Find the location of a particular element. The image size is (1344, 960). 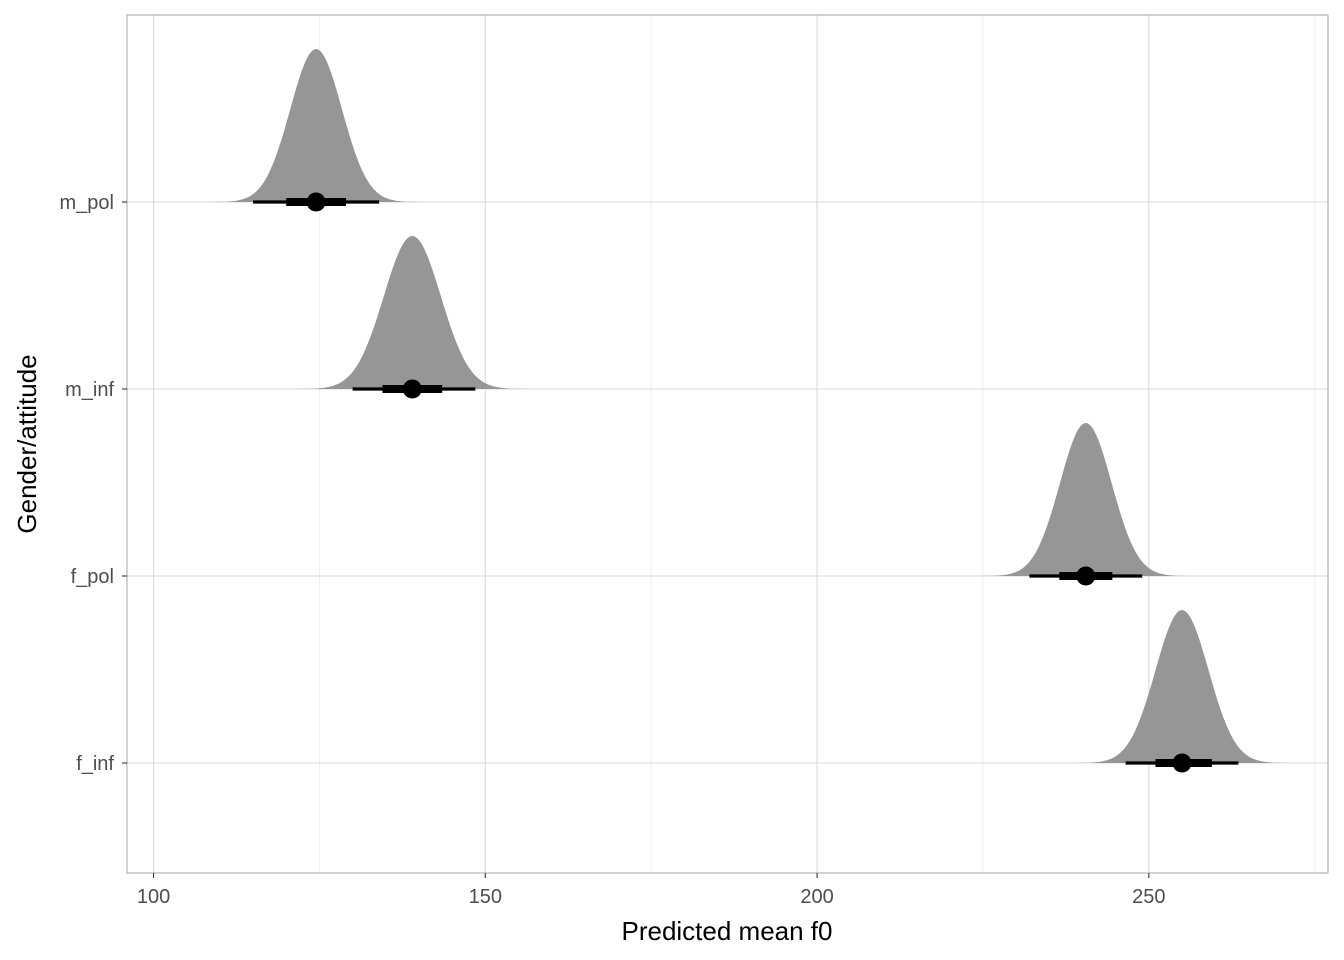

y-tick-label: f_pol is located at coordinates (92, 577).